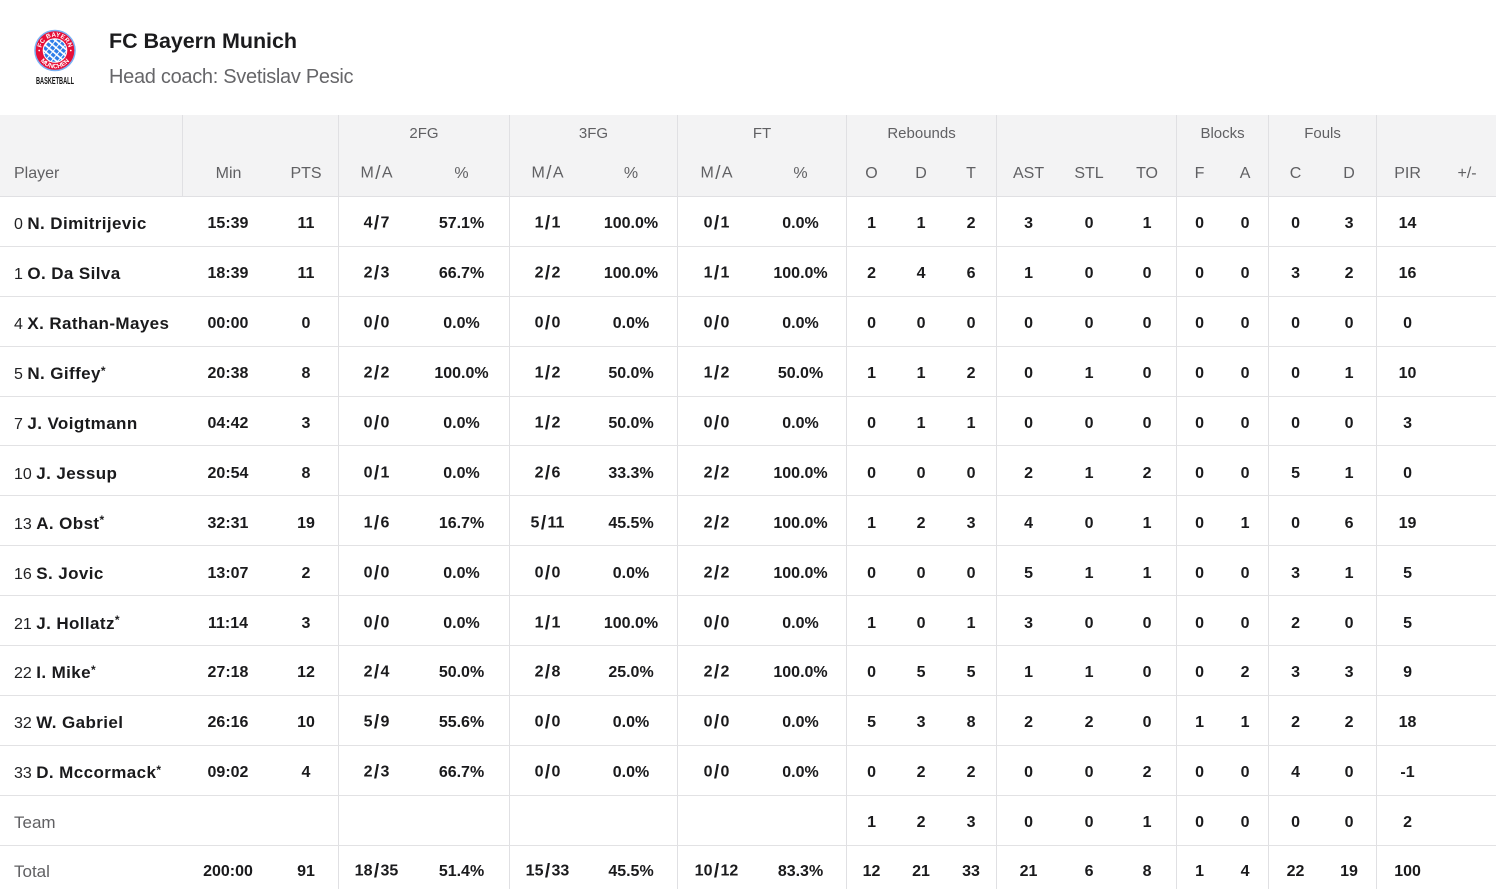 The height and width of the screenshot is (889, 1496). I want to click on svg-text: BASKETBALL, so click(55, 81).